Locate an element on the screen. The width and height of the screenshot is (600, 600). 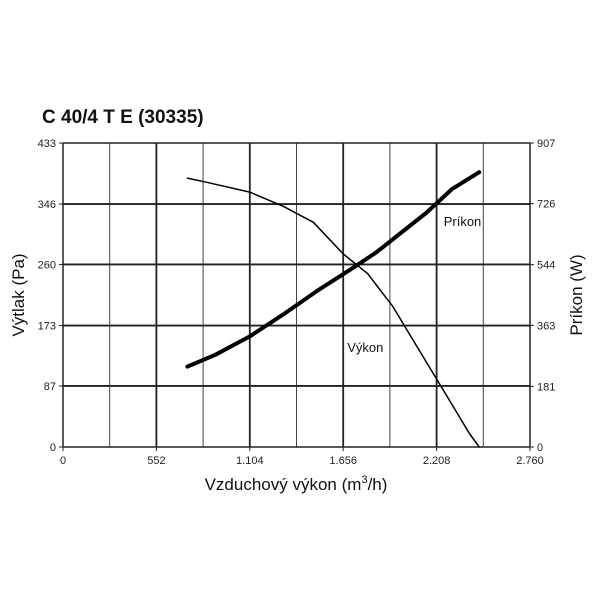
y-left-tick-label-2: 173 is located at coordinates (47, 327).